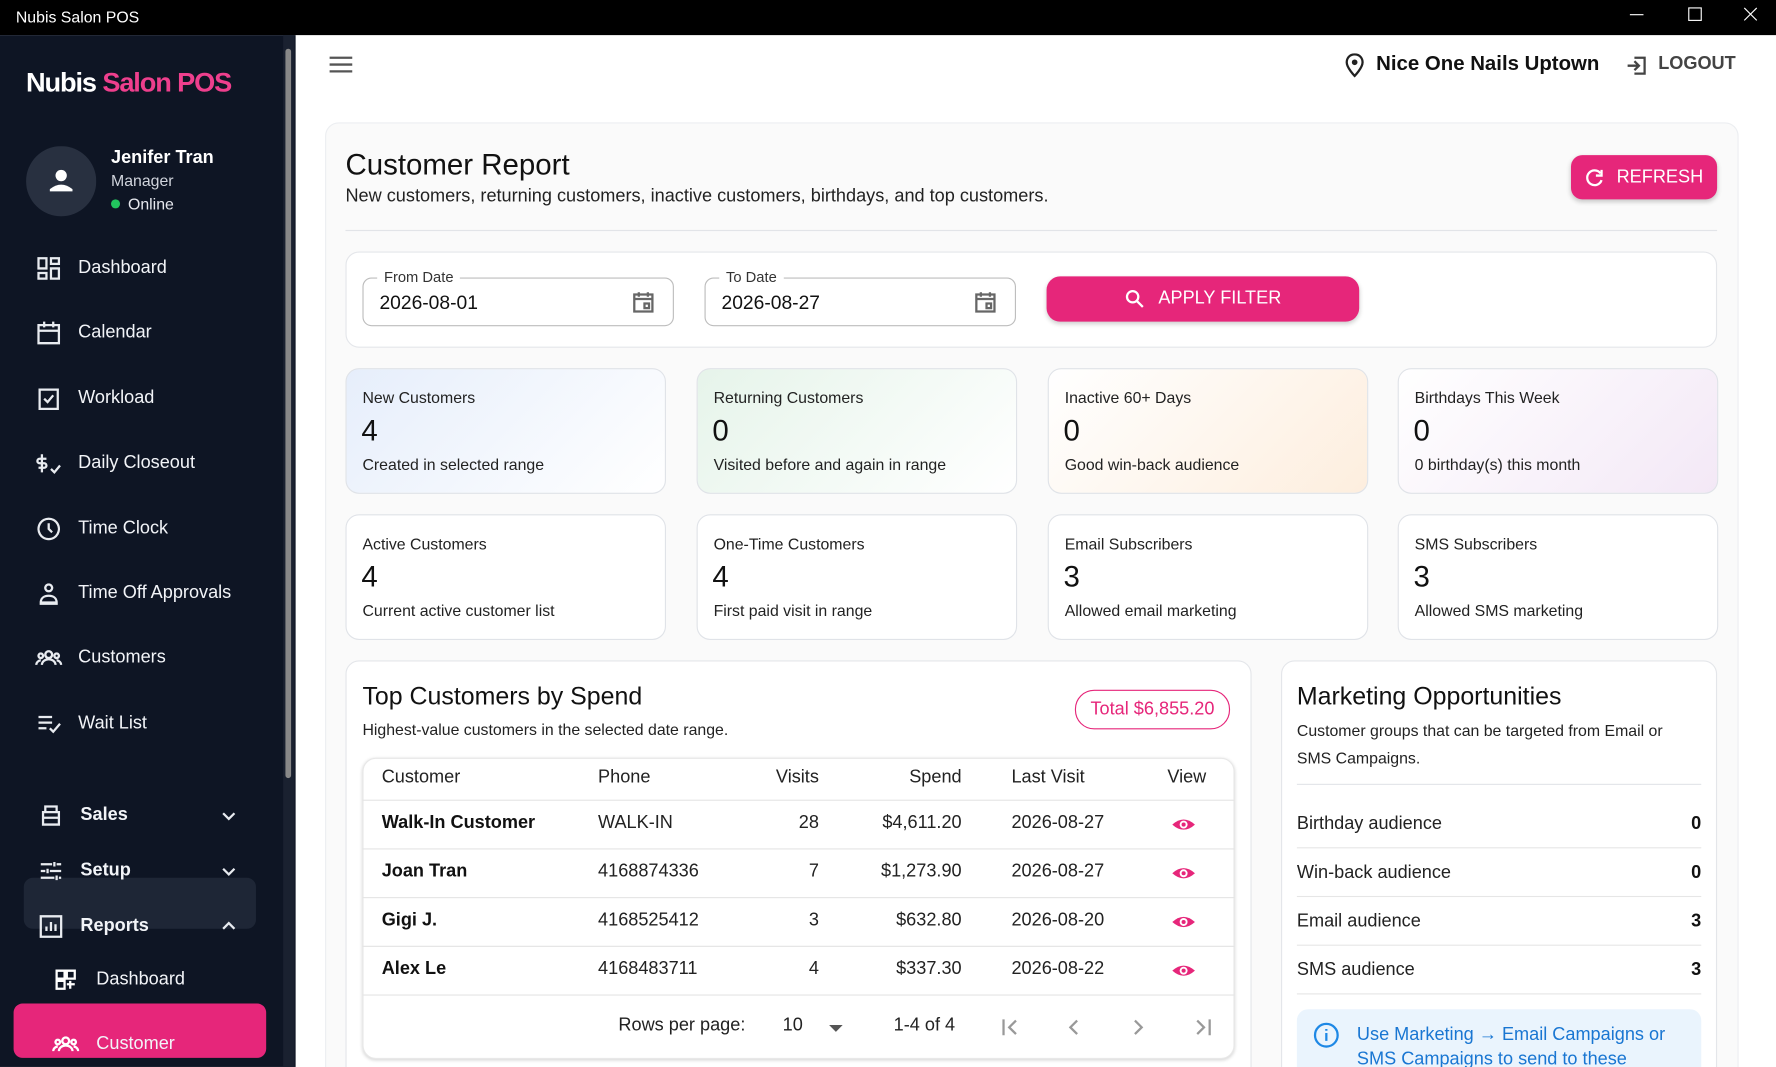 The width and height of the screenshot is (1776, 1067). What do you see at coordinates (421, 777) in the screenshot?
I see `column-header: Customer` at bounding box center [421, 777].